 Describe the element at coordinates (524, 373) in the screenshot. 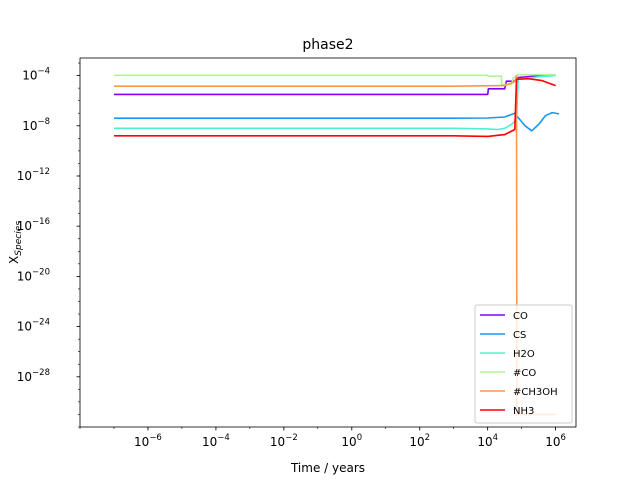

I see `legend-label: #CO` at that location.